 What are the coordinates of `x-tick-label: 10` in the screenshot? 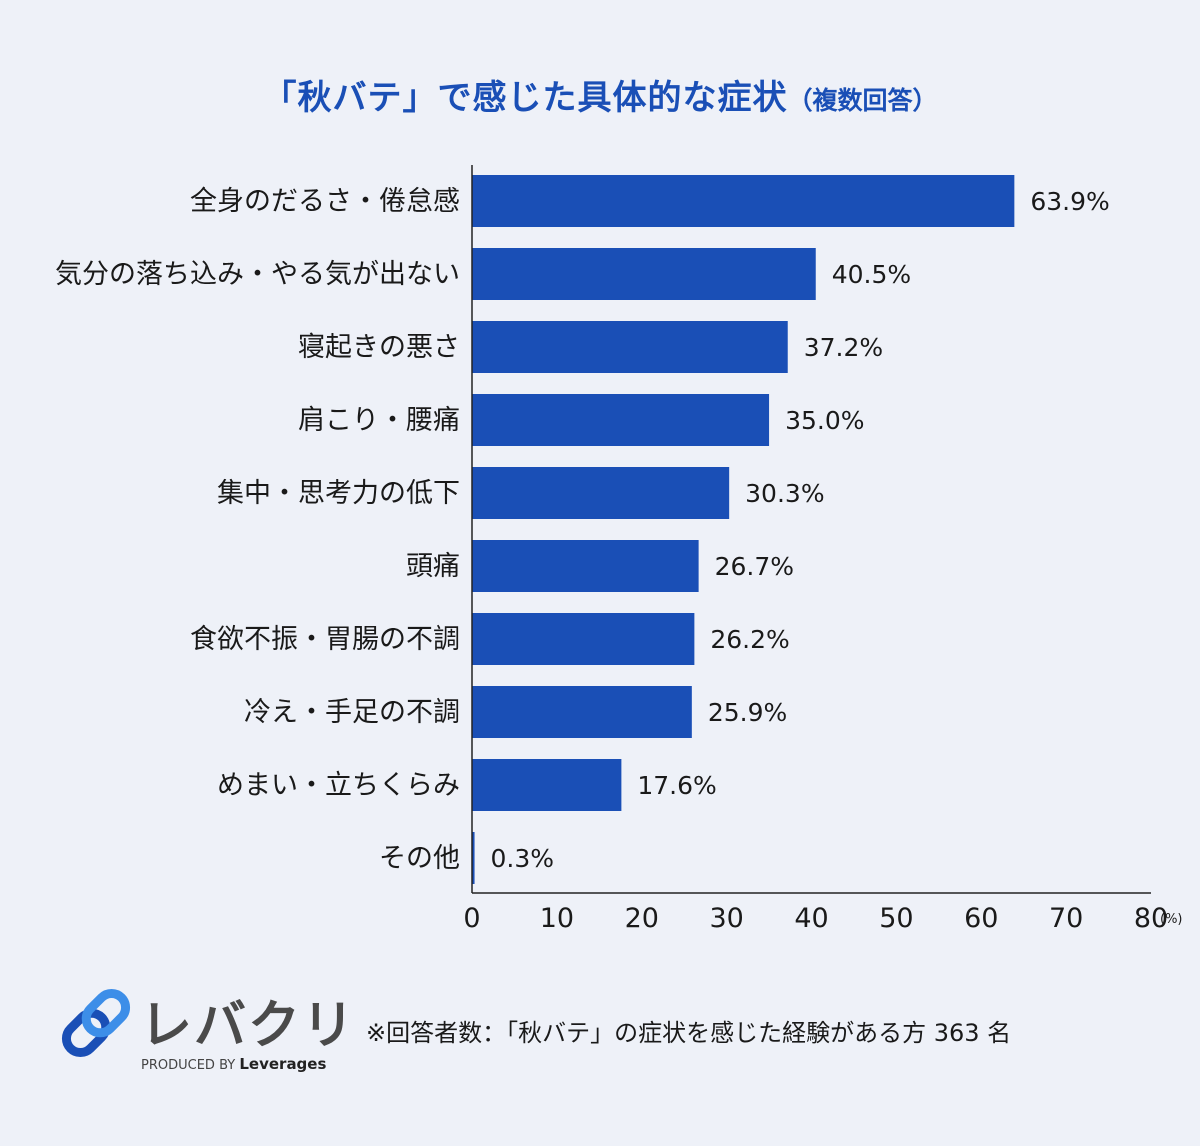 It's located at (557, 918).